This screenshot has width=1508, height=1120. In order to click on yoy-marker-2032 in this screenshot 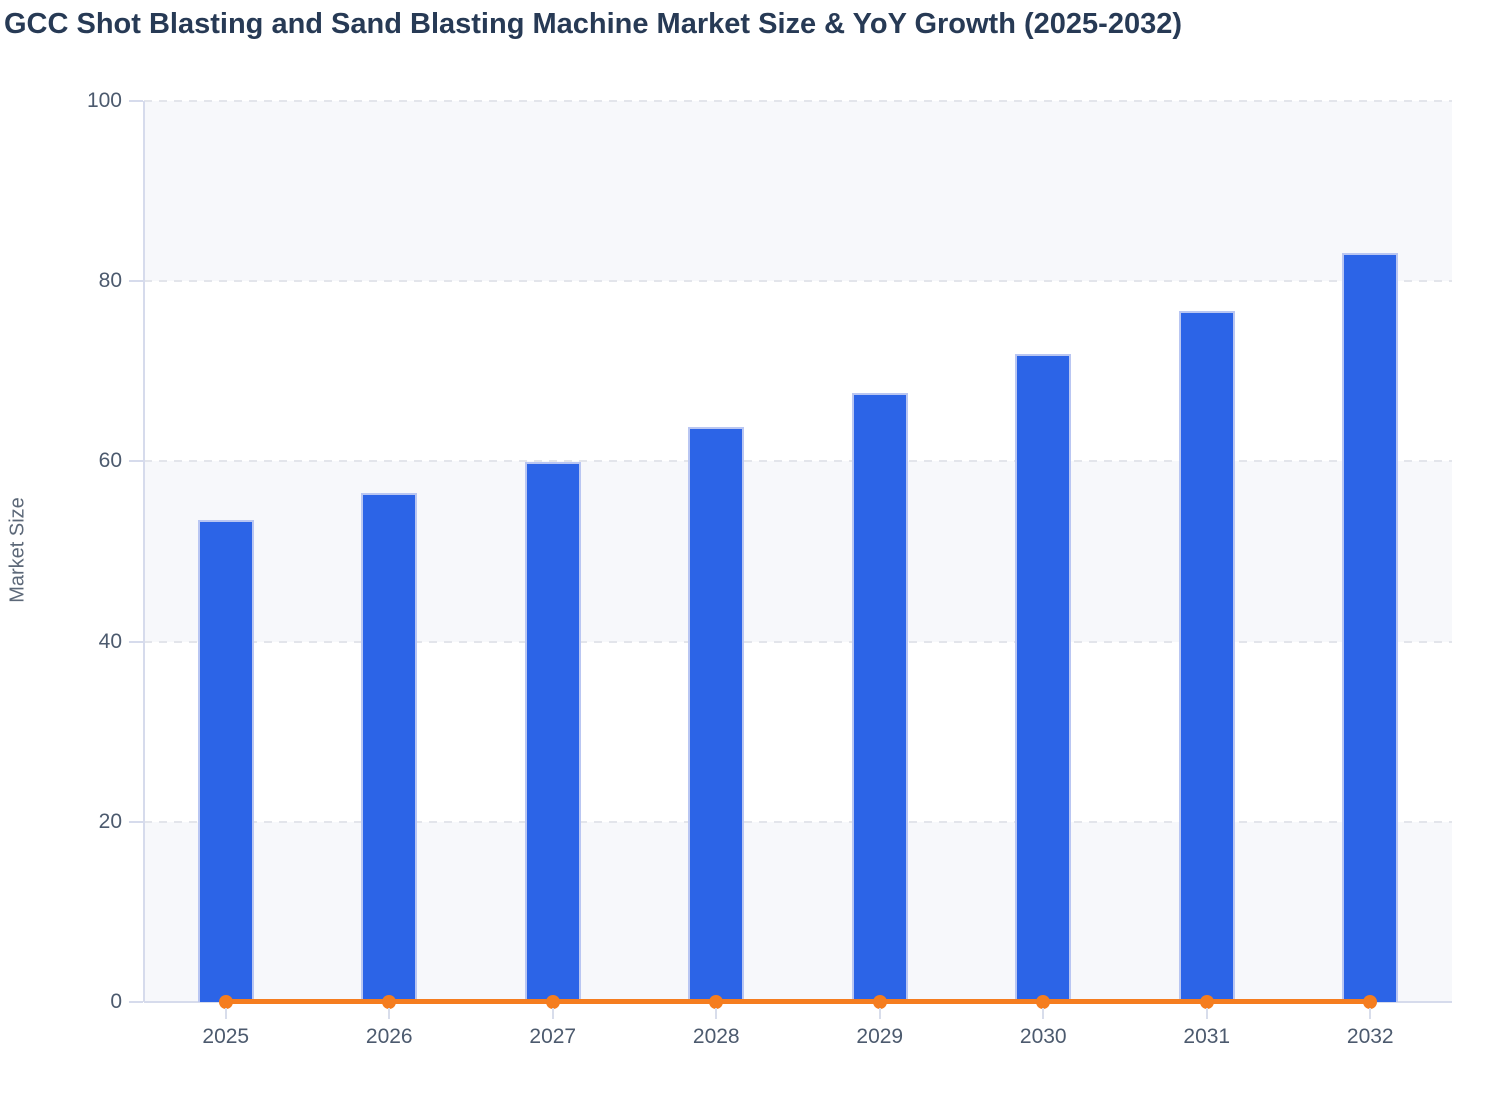, I will do `click(1370, 1002)`.